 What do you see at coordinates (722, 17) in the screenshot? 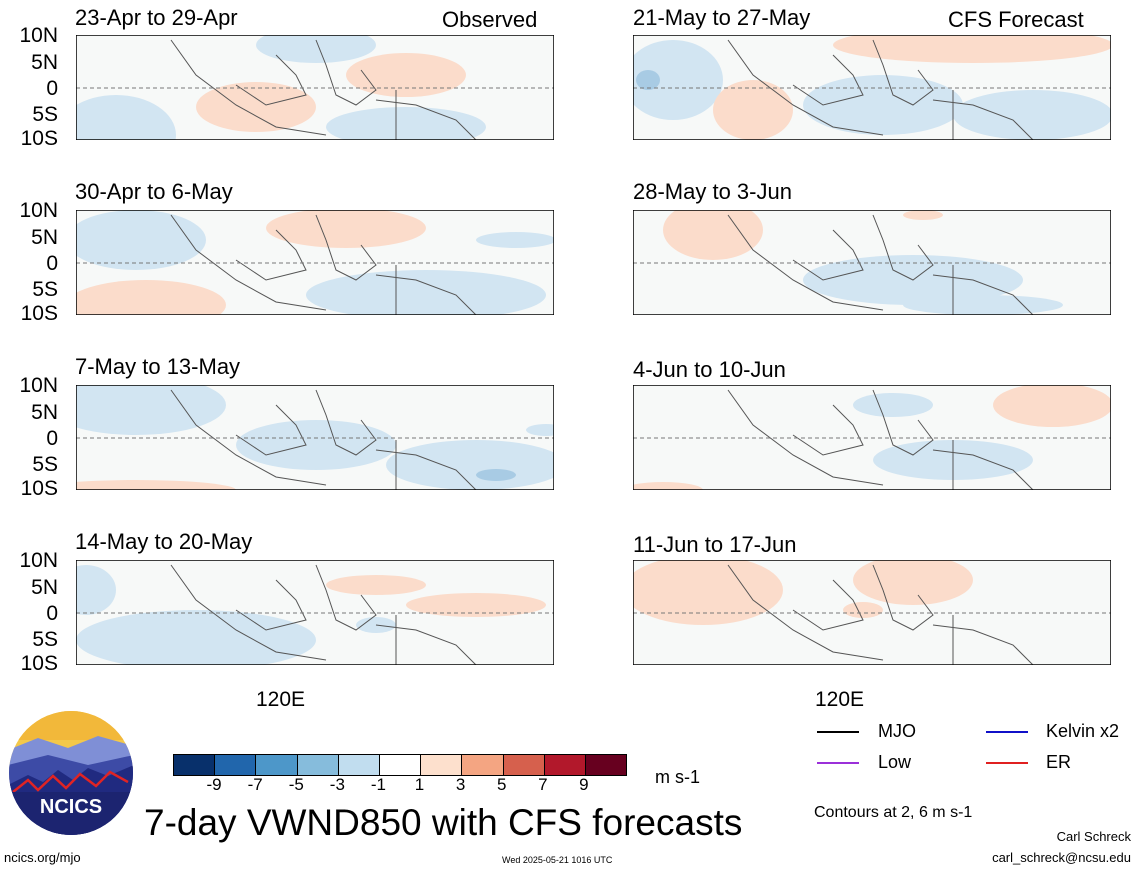
I see `panel-title-fc-1: 21-May to 27-May` at bounding box center [722, 17].